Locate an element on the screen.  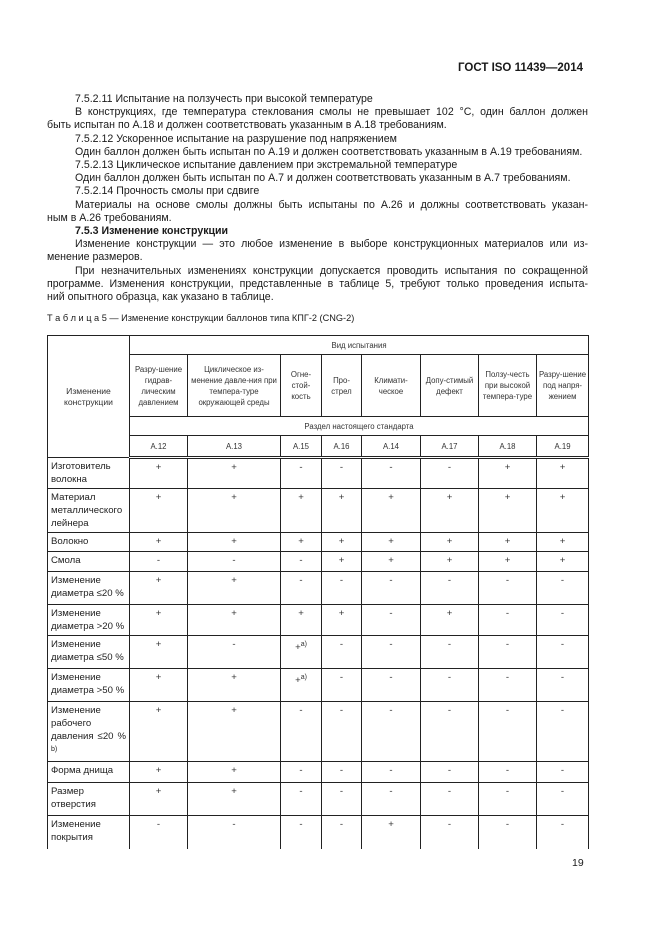
table-row: Размер отверстия + + - - - - - - is located at coordinates (318, 799).